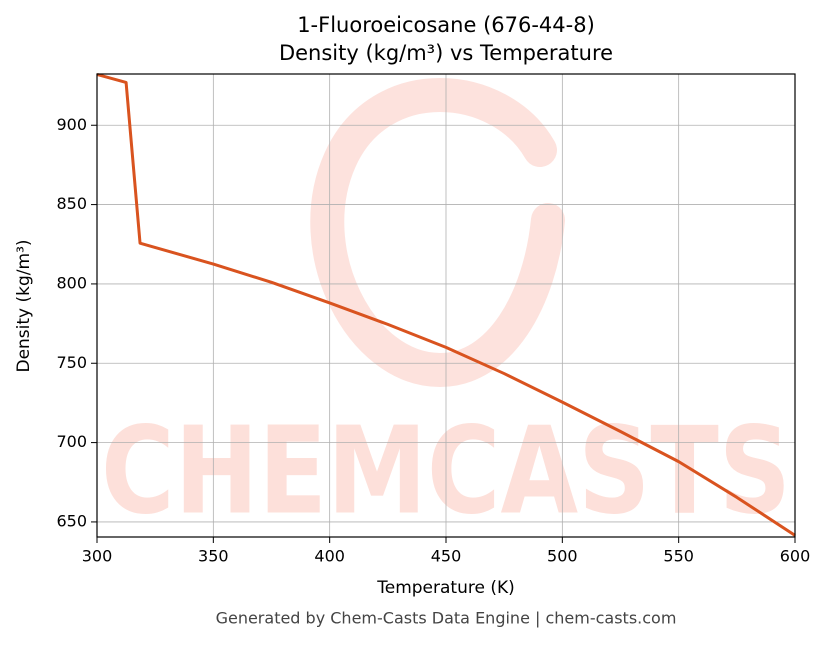 The width and height of the screenshot is (830, 648). What do you see at coordinates (71, 124) in the screenshot?
I see `y-tick-label: 900` at bounding box center [71, 124].